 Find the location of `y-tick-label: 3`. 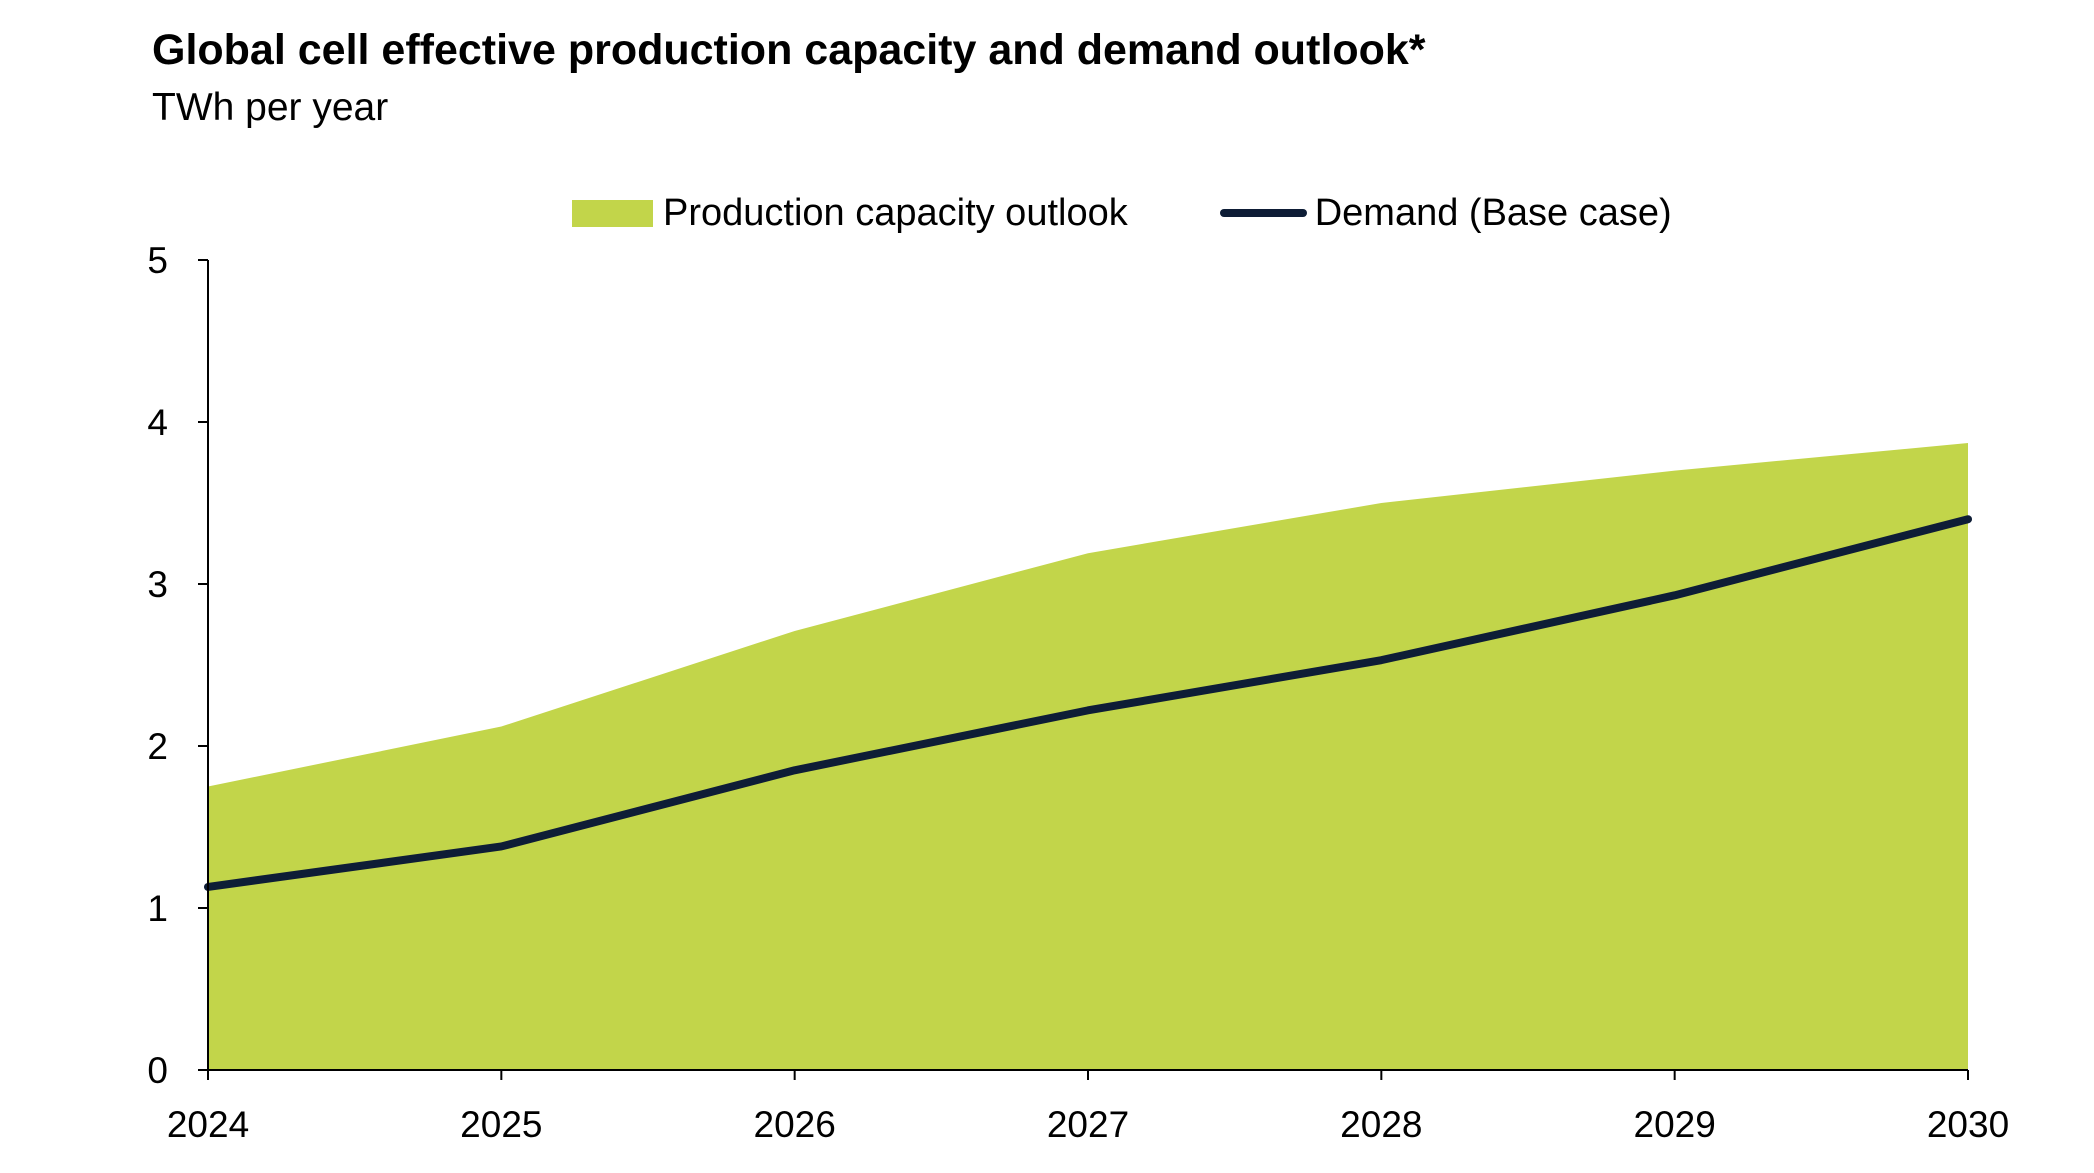

y-tick-label: 3 is located at coordinates (157, 584).